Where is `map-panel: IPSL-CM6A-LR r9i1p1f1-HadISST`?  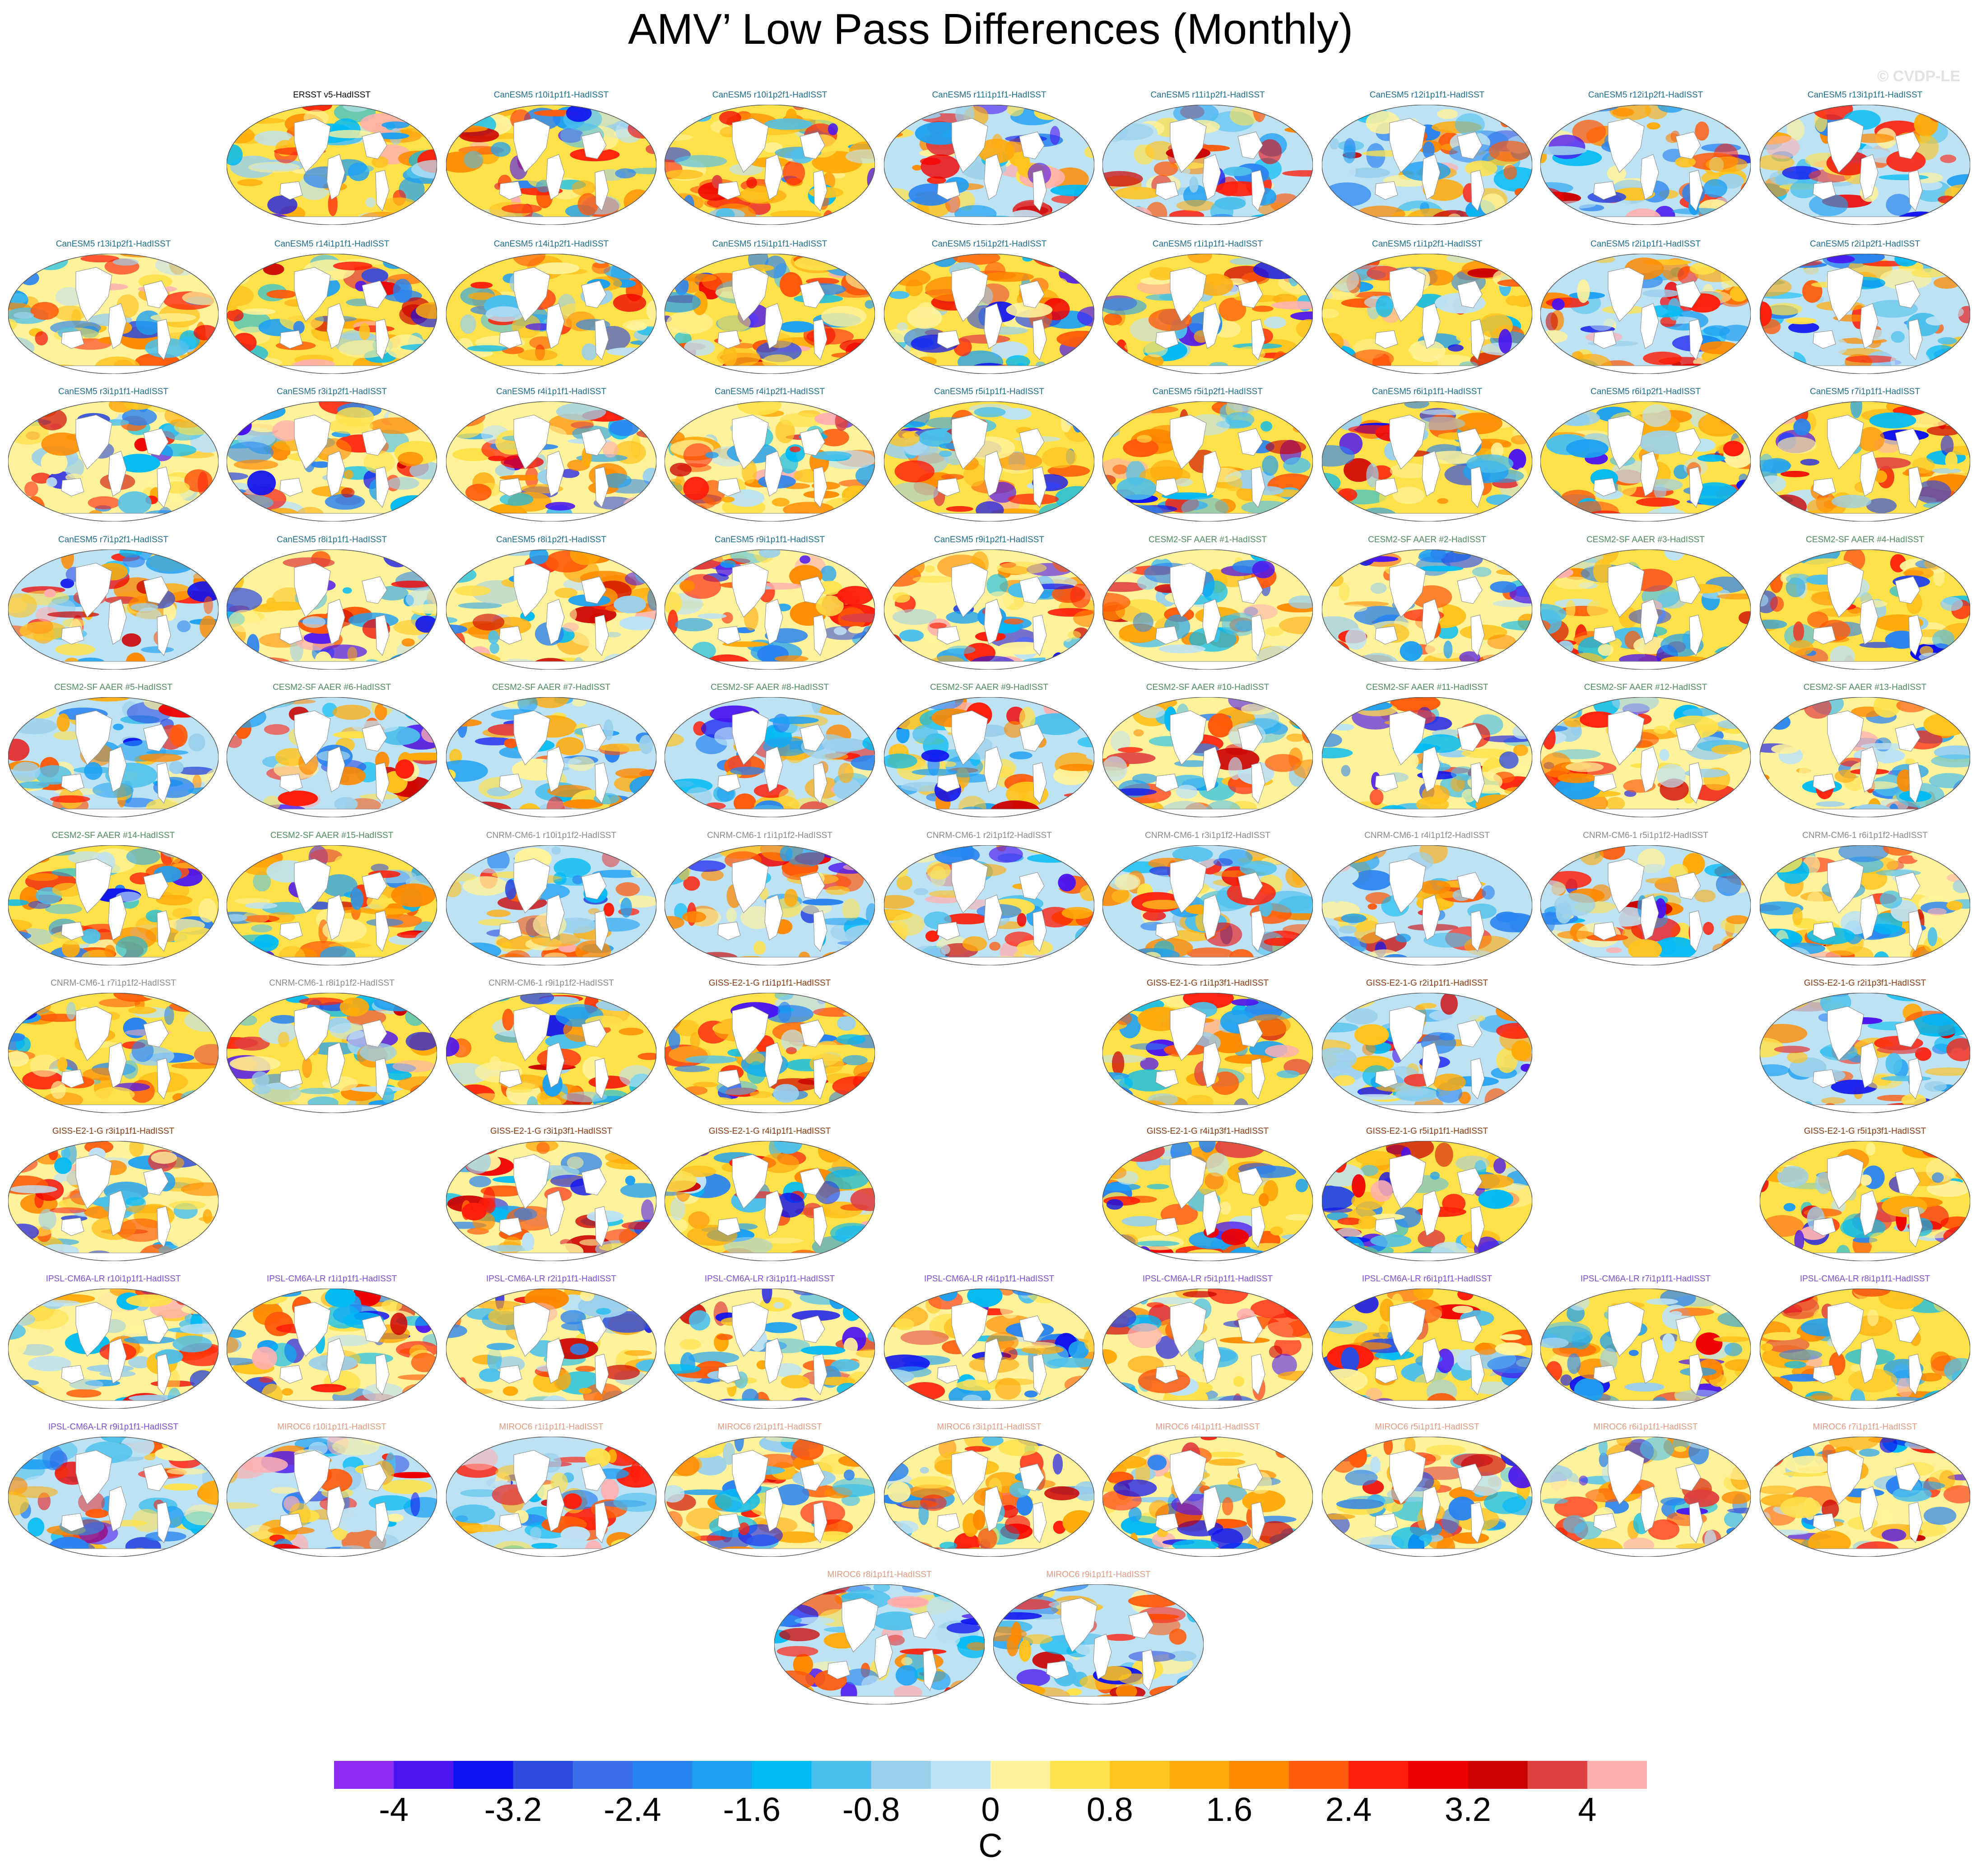
map-panel: IPSL-CM6A-LR r9i1p1f1-HadISST is located at coordinates (113, 1492).